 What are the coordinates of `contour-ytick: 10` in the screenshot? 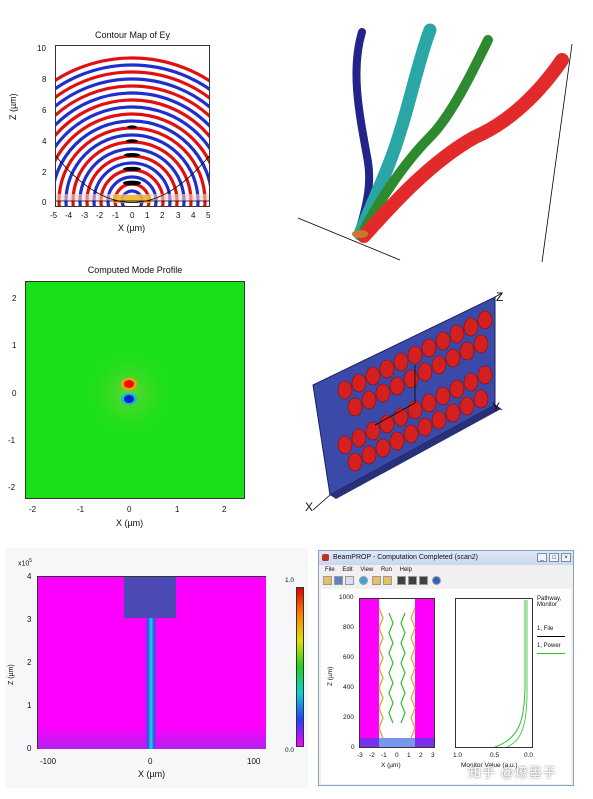 It's located at (41, 48).